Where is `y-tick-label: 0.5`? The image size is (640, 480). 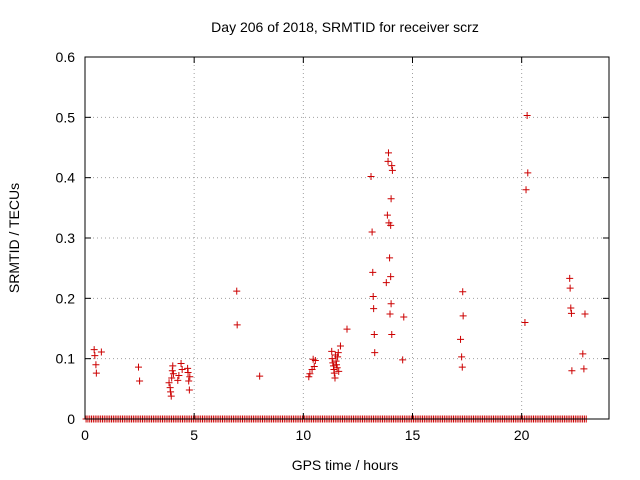
y-tick-label: 0.5 is located at coordinates (66, 117).